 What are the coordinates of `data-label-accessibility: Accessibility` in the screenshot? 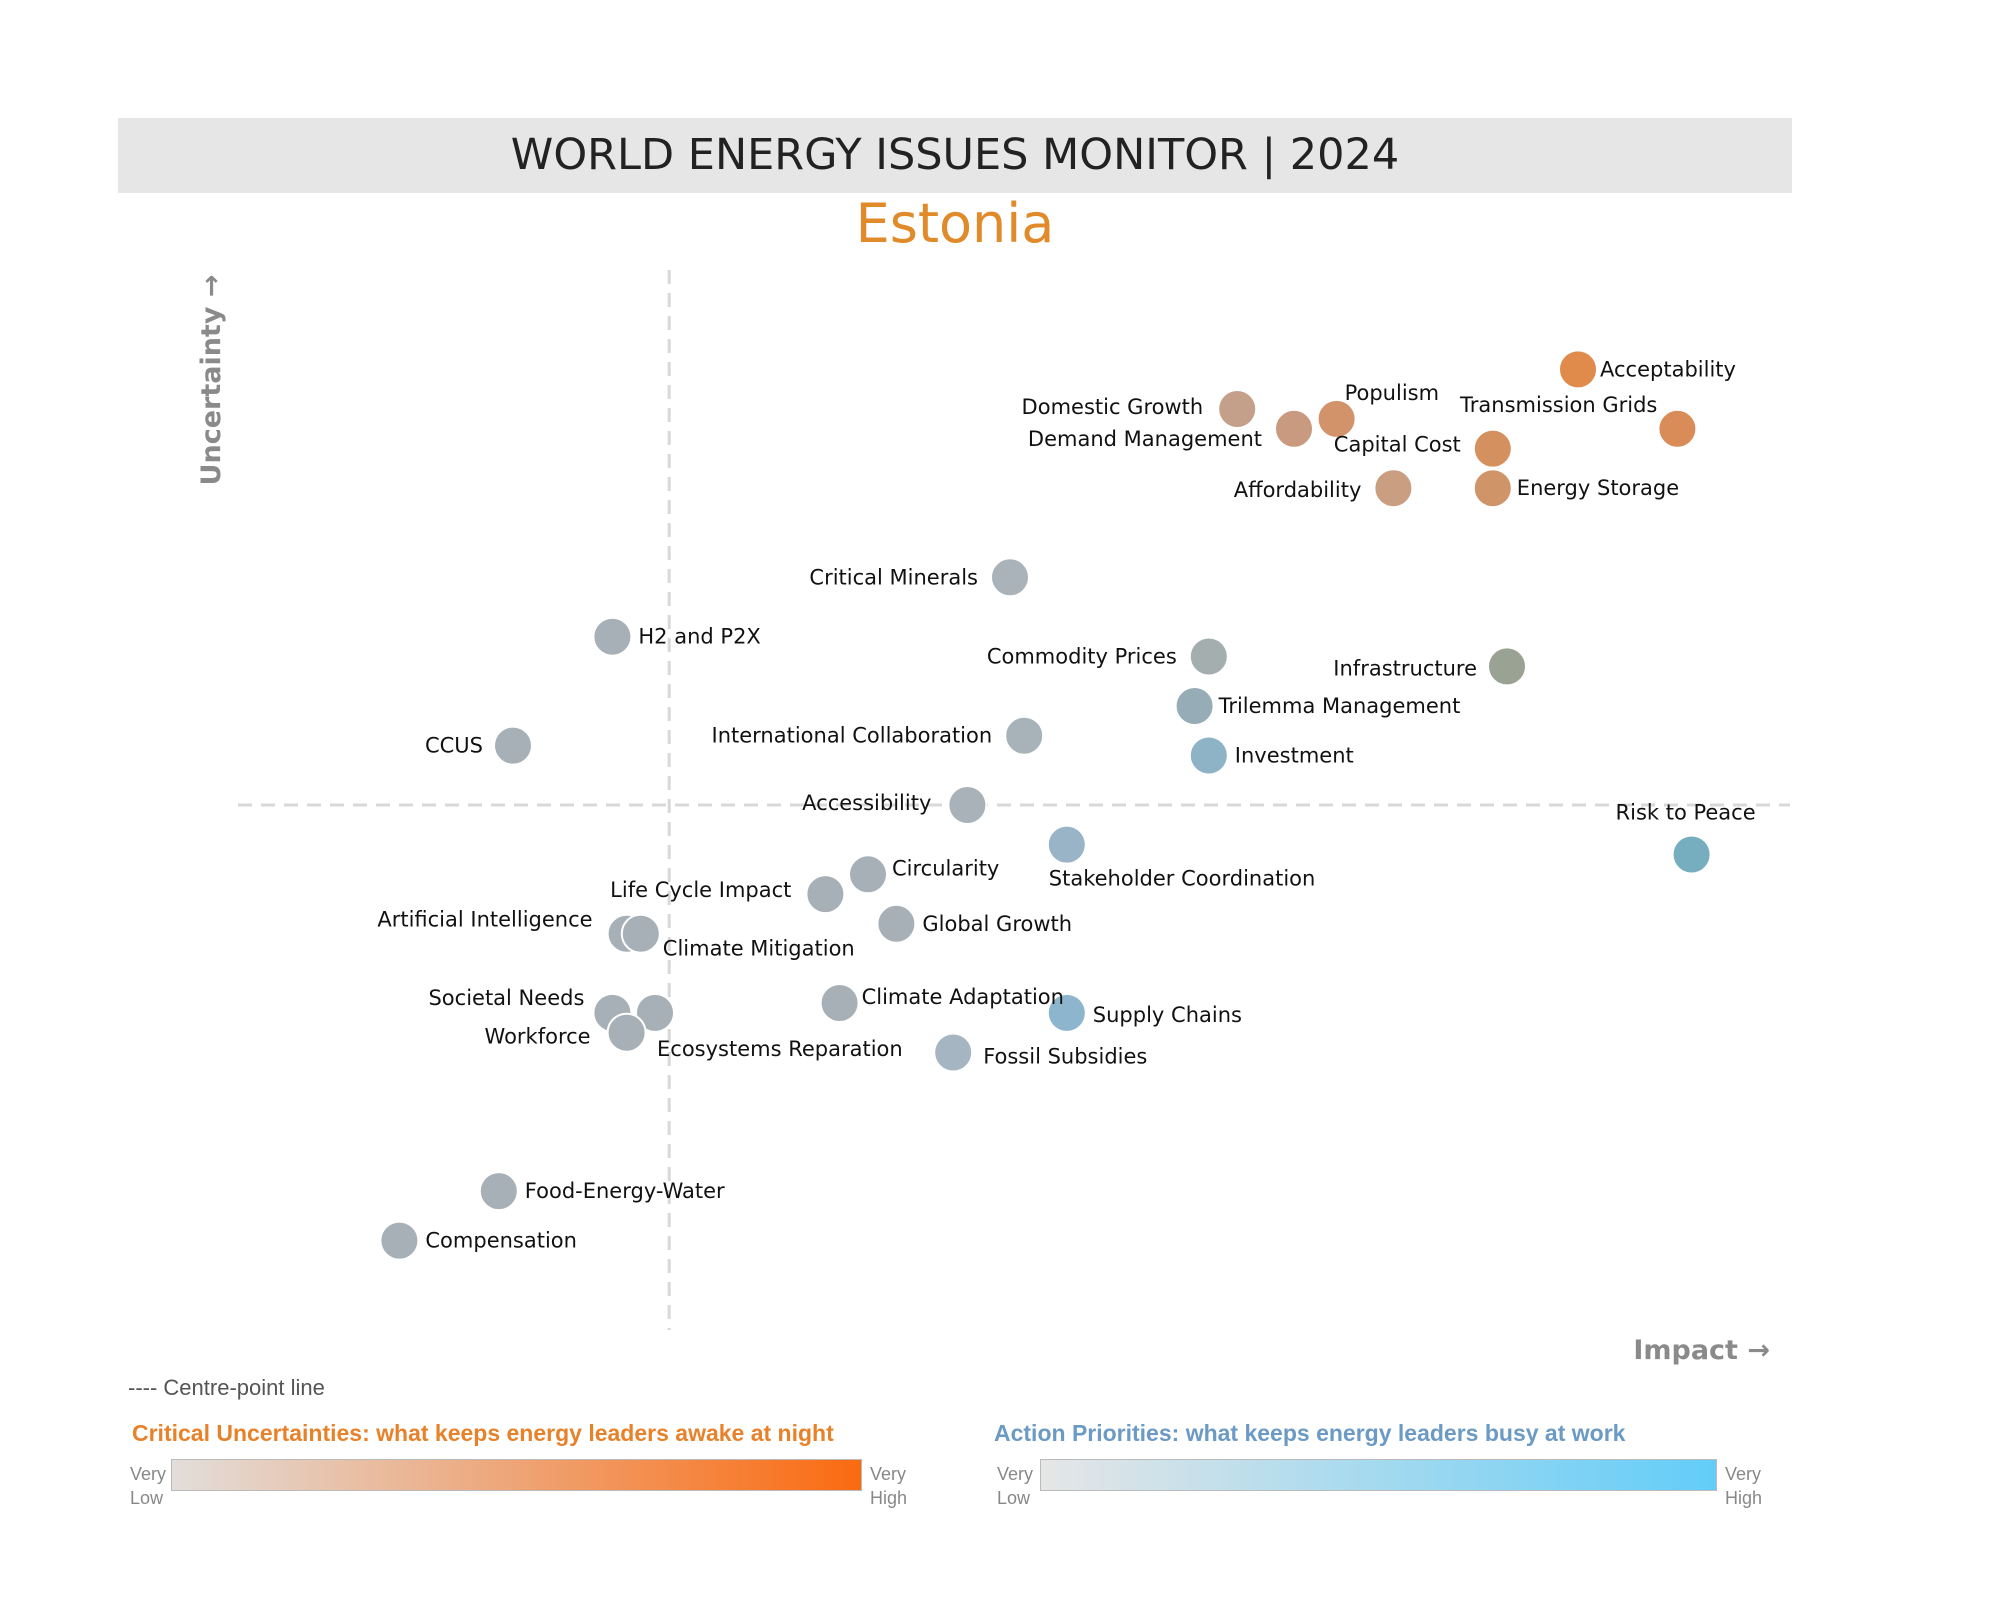 It's located at (866, 803).